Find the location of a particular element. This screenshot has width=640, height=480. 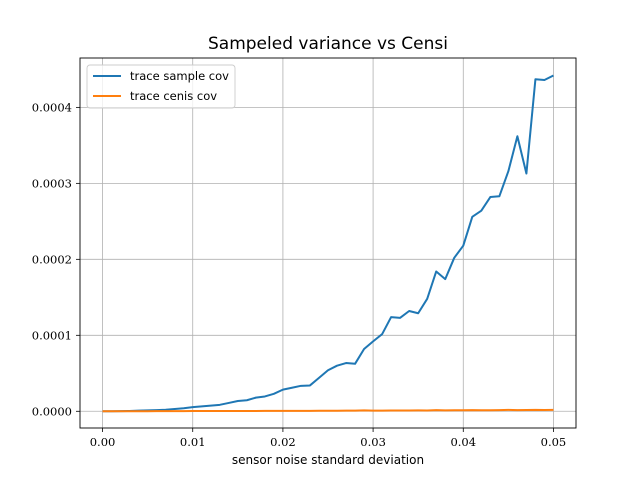

y-tick-label: 0.0001 is located at coordinates (52, 335).